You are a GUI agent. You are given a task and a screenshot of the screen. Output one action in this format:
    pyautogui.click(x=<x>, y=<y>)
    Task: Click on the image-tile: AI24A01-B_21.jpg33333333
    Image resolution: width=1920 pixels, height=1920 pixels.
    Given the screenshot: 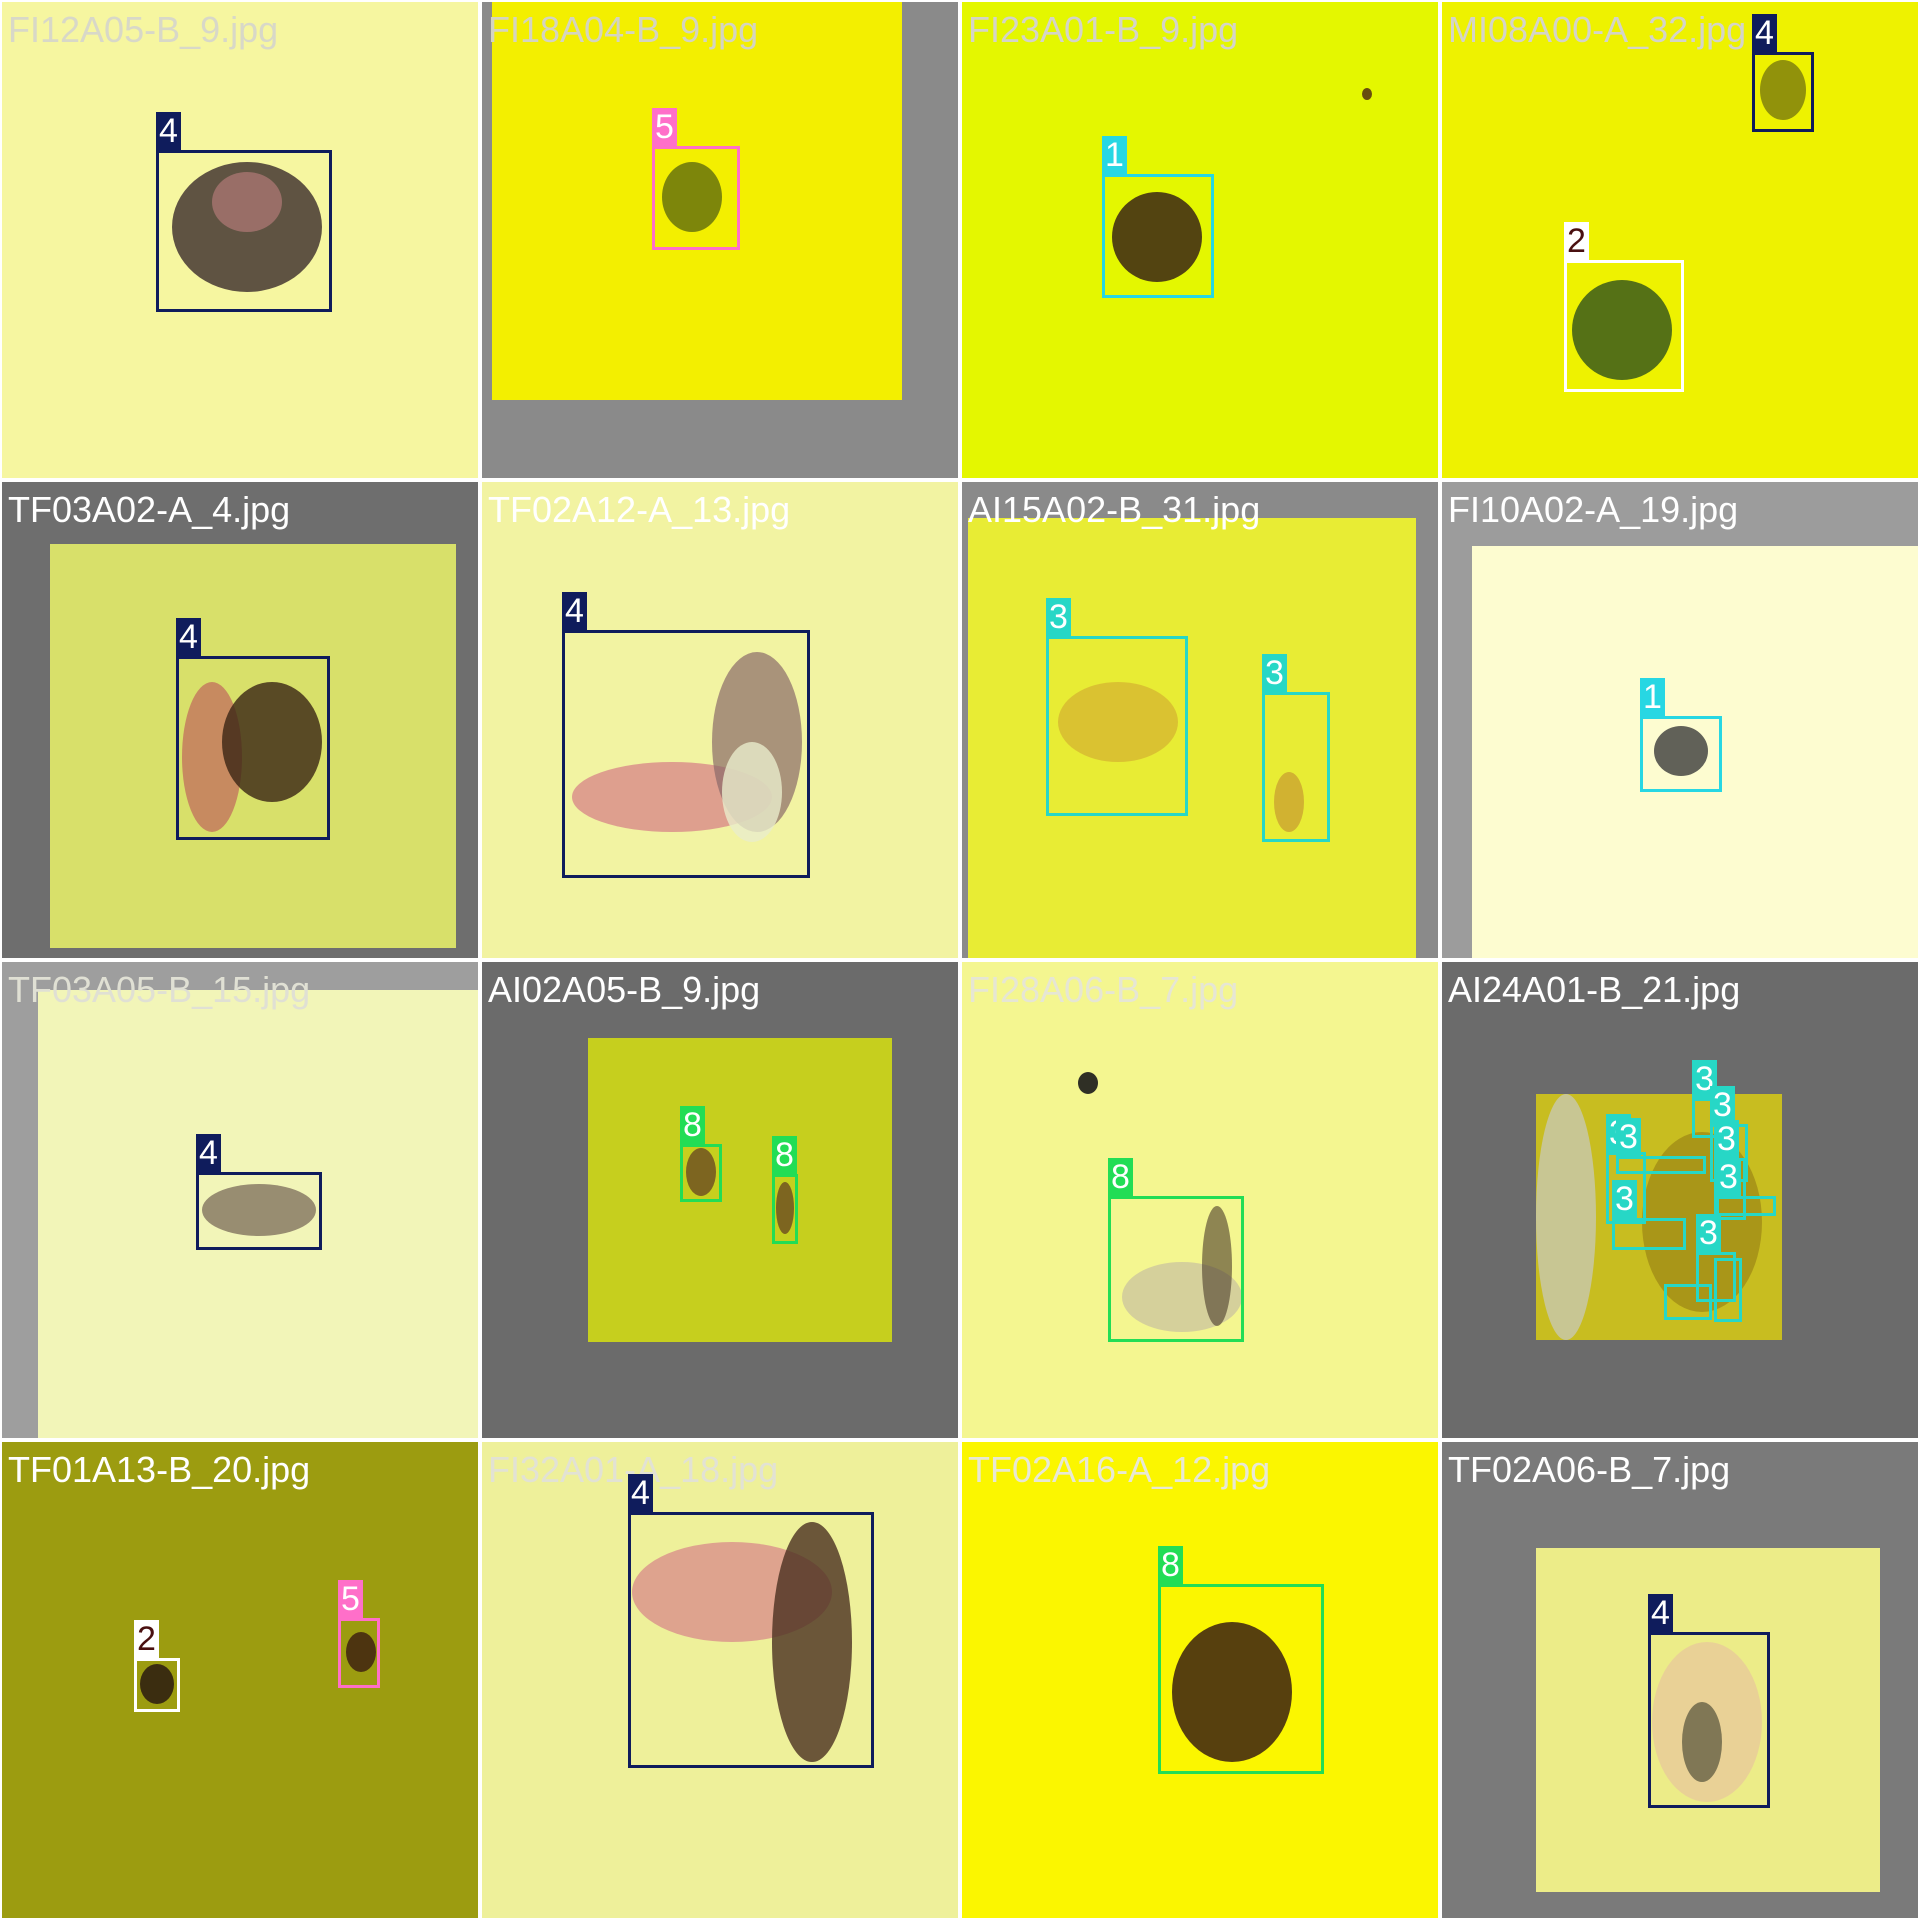 What is the action you would take?
    pyautogui.click(x=1680, y=1200)
    